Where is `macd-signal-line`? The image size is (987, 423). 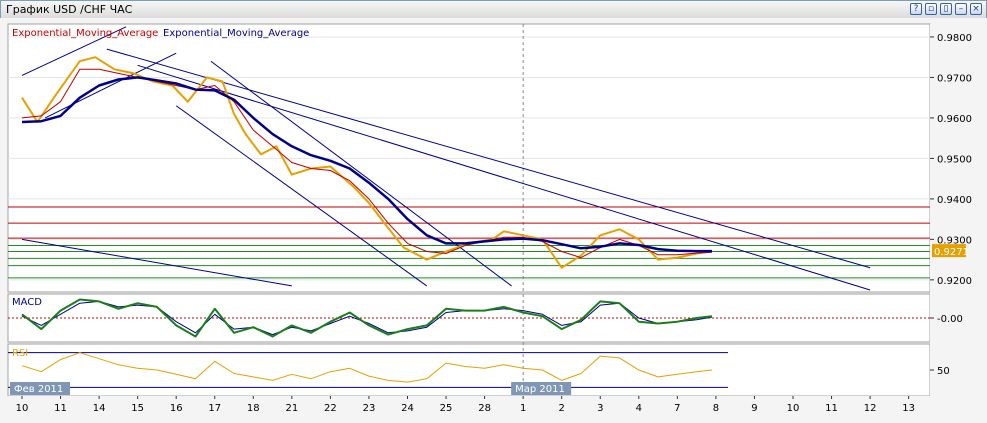
macd-signal-line is located at coordinates (367, 318).